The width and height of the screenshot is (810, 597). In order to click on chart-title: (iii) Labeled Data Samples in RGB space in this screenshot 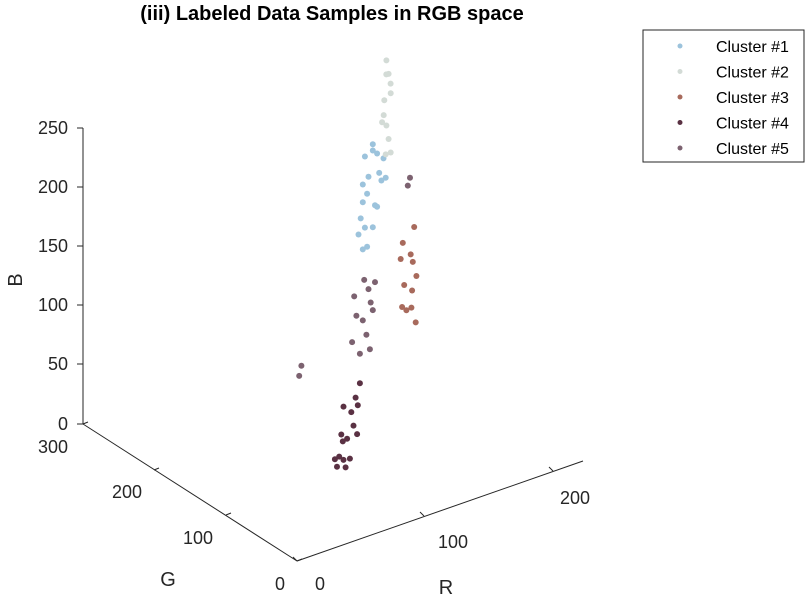, I will do `click(331, 14)`.